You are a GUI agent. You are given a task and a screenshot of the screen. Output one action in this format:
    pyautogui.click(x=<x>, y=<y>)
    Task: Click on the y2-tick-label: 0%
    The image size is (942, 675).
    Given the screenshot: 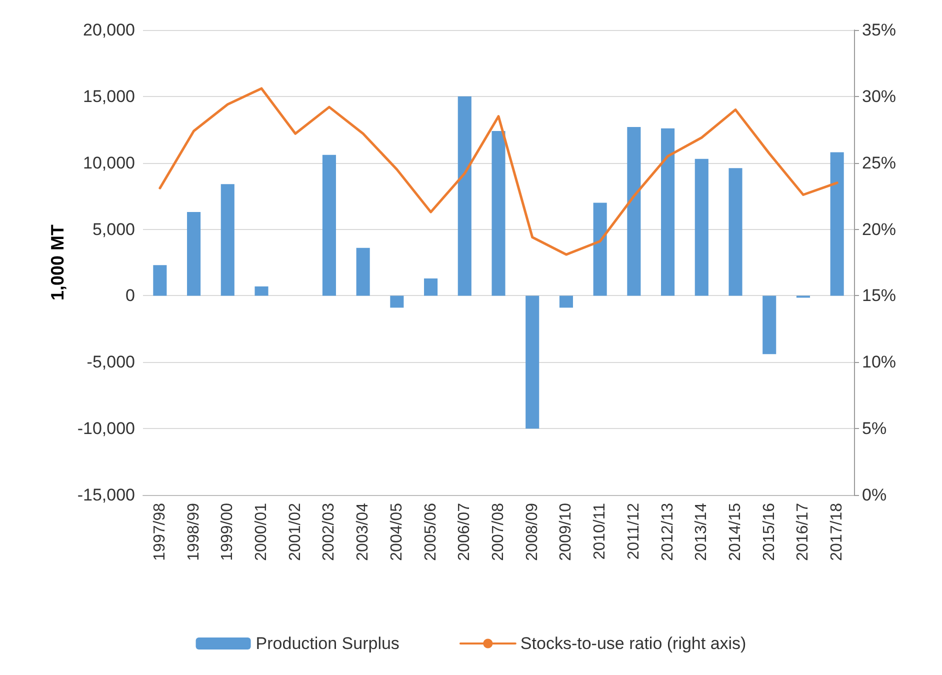 What is the action you would take?
    pyautogui.click(x=874, y=495)
    